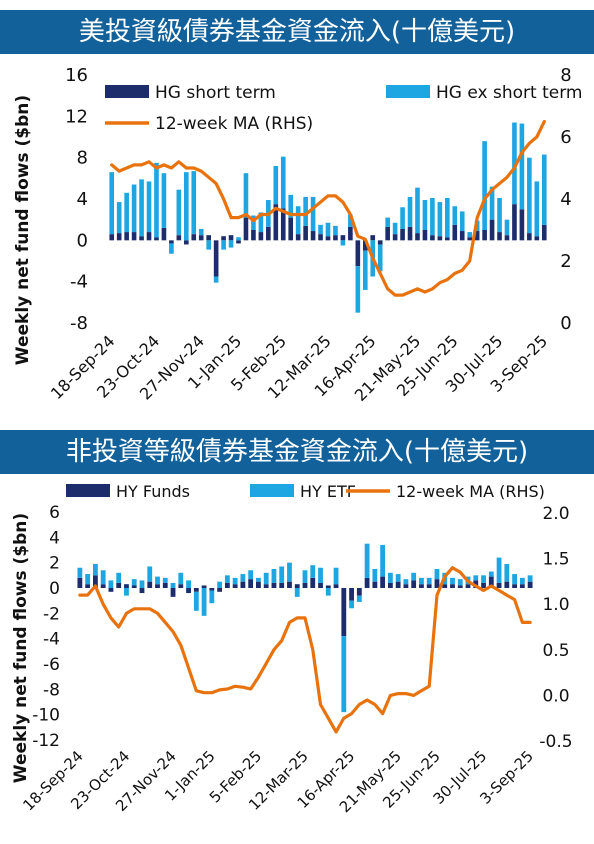 The height and width of the screenshot is (844, 594). I want to click on y-axis-label: Weekly net fund flows ($bn), so click(21, 648).